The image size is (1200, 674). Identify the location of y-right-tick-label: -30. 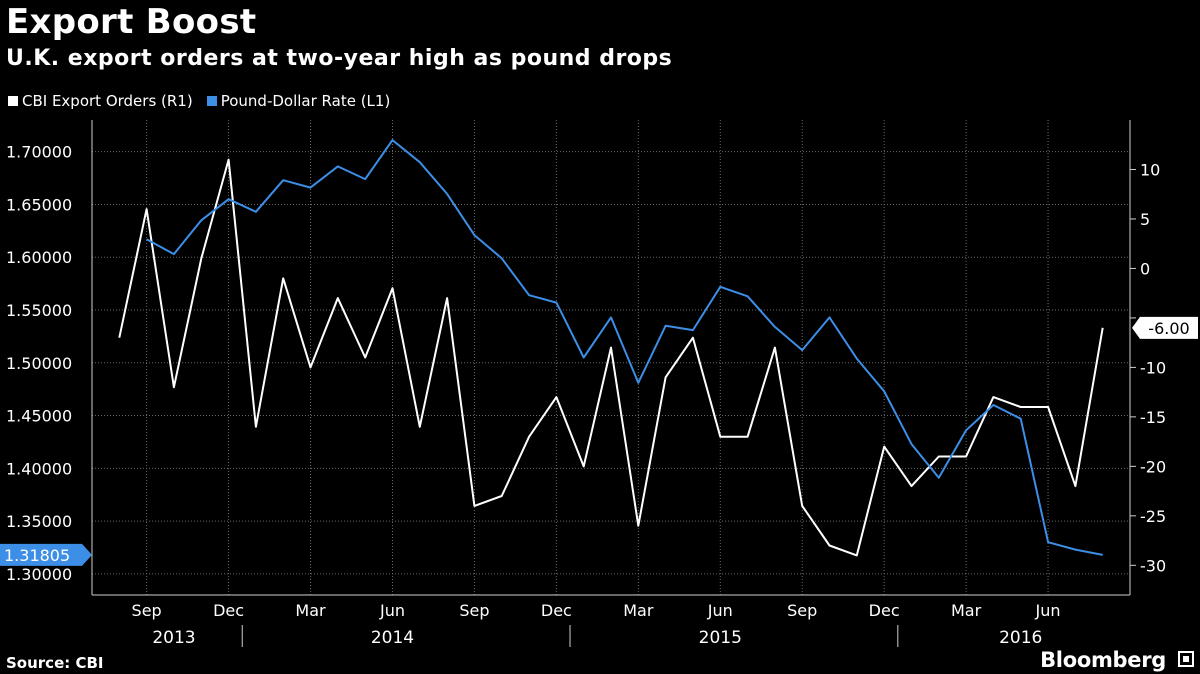
(1153, 565).